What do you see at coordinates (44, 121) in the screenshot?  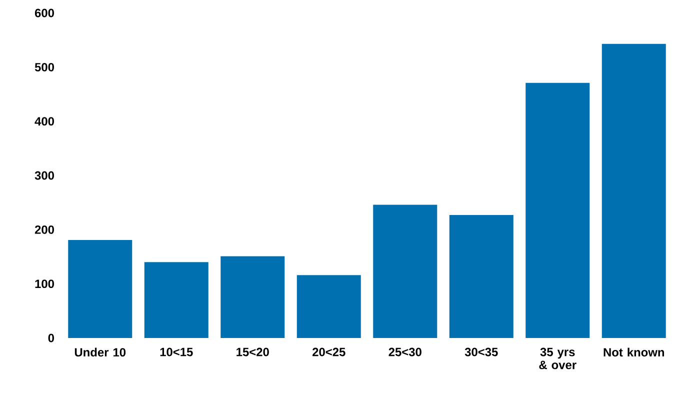 I see `y-tick-label: 400` at bounding box center [44, 121].